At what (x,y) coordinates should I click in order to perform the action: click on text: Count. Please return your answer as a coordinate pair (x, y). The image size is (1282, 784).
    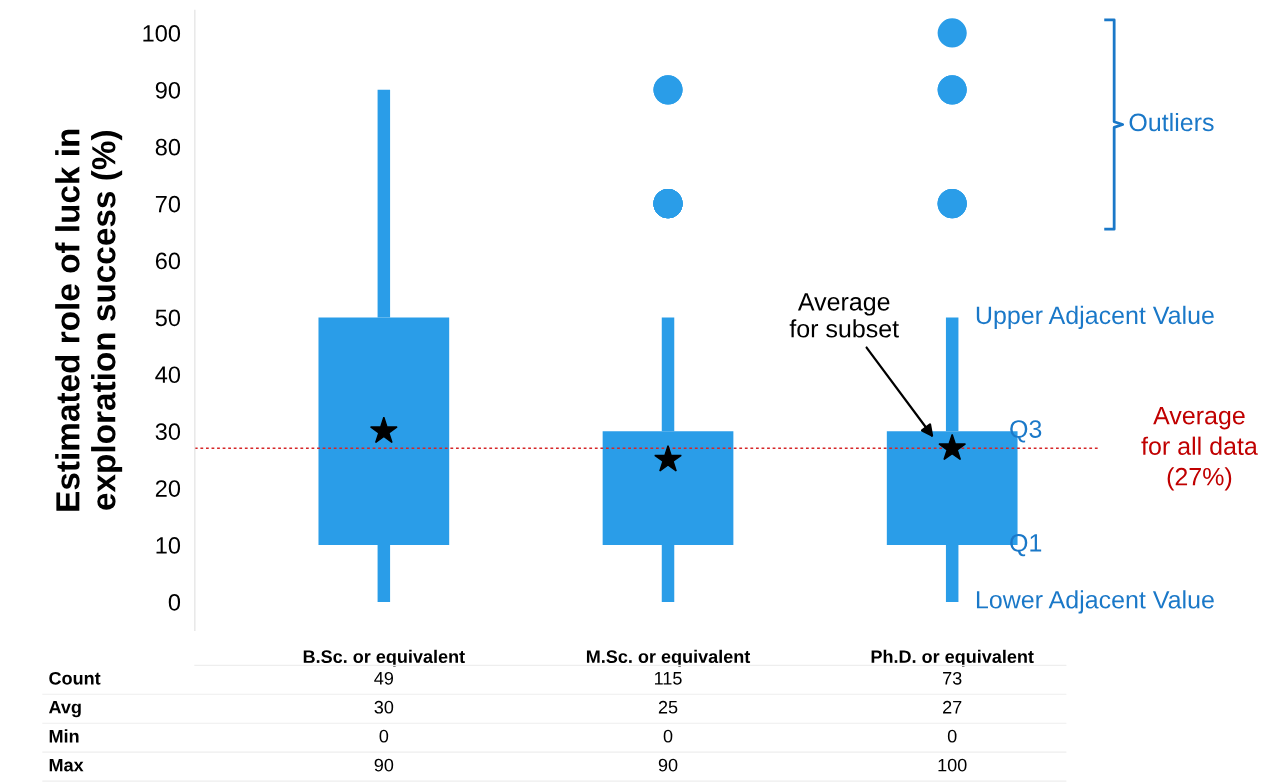
    Looking at the image, I should click on (75, 678).